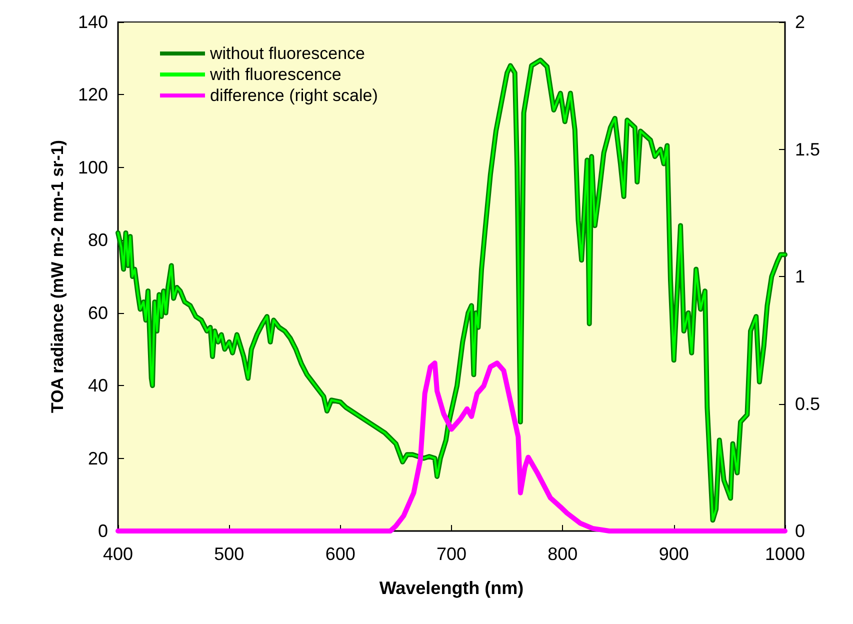 Image resolution: width=853 pixels, height=624 pixels. I want to click on x-tick-label: 500, so click(229, 554).